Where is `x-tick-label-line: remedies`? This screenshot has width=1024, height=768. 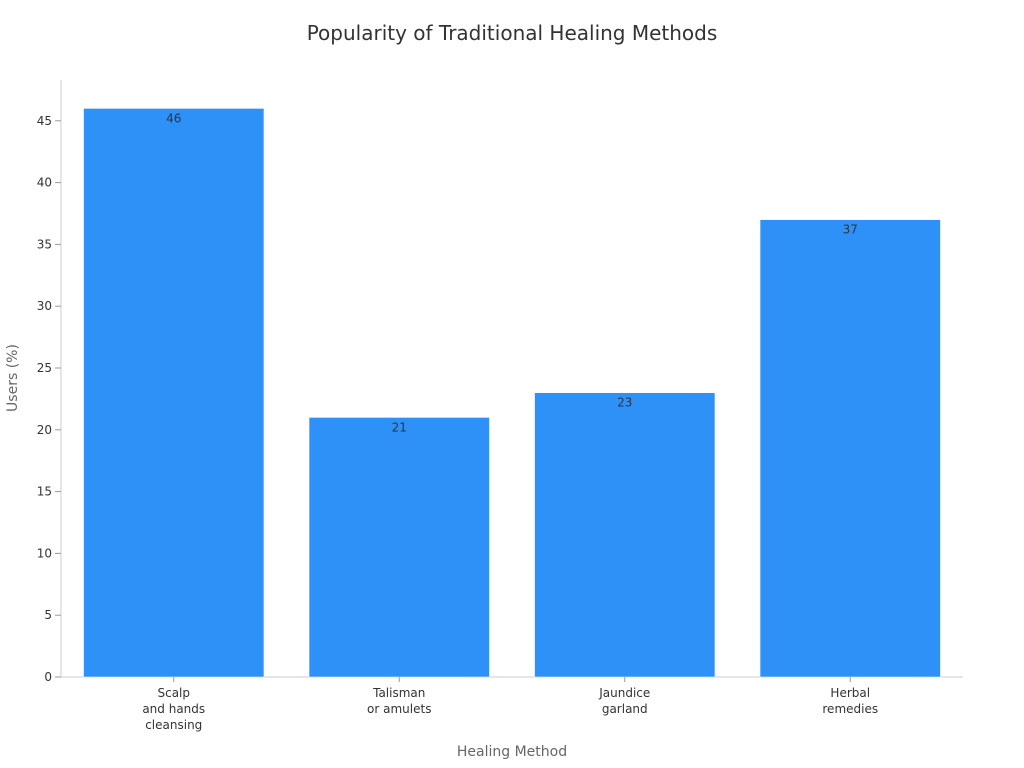 x-tick-label-line: remedies is located at coordinates (850, 709).